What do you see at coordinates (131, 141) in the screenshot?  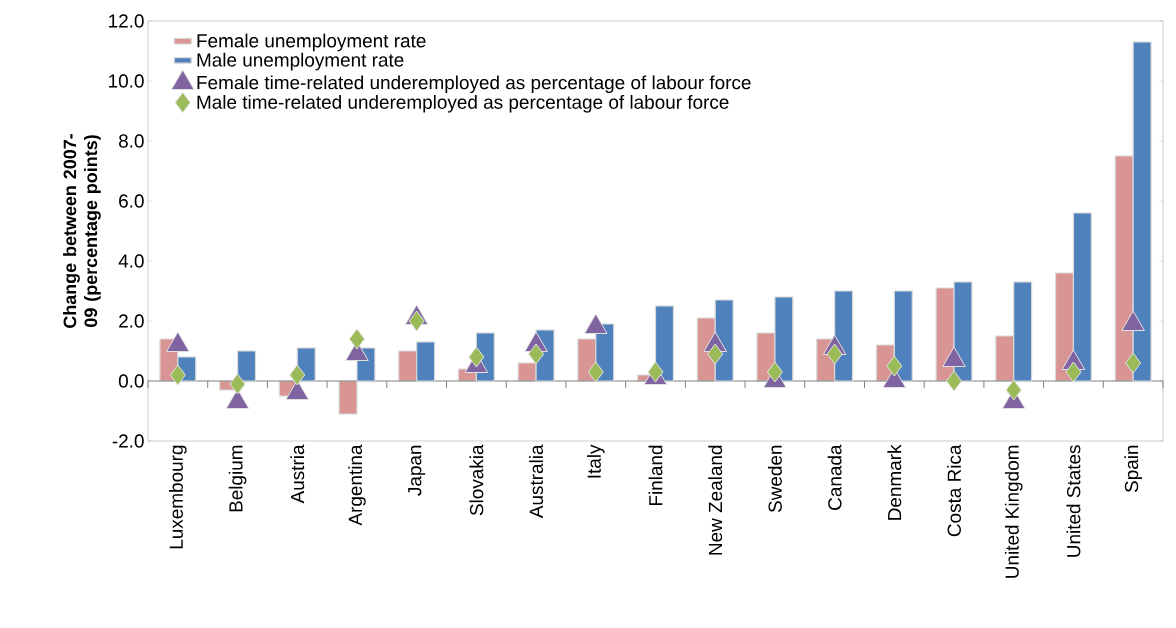 I see `y-tick-label: 8.0` at bounding box center [131, 141].